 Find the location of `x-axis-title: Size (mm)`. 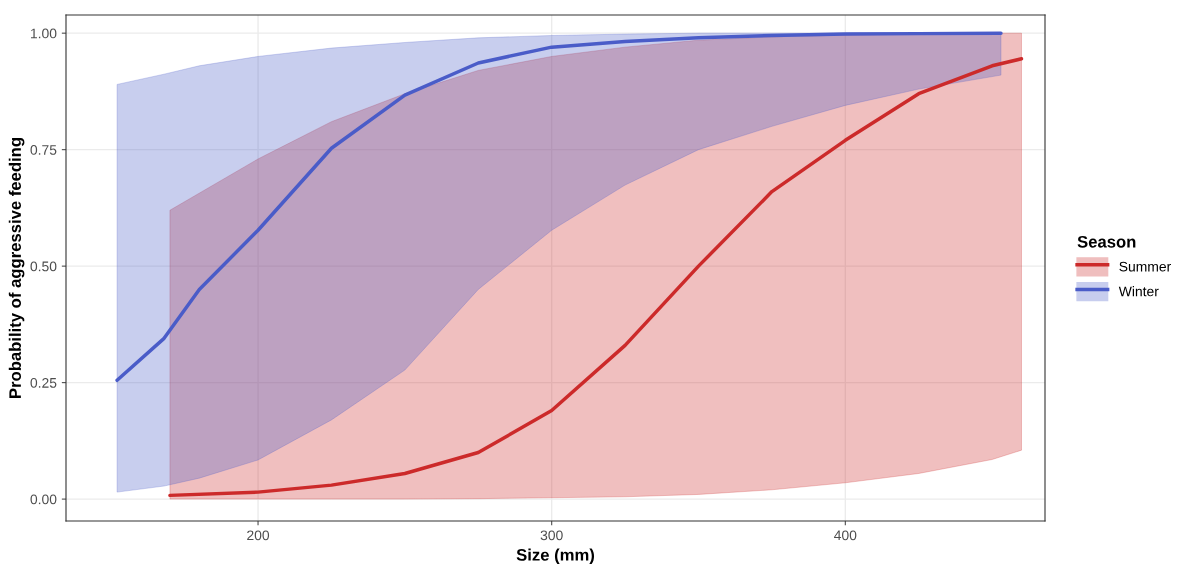

x-axis-title: Size (mm) is located at coordinates (555, 556).